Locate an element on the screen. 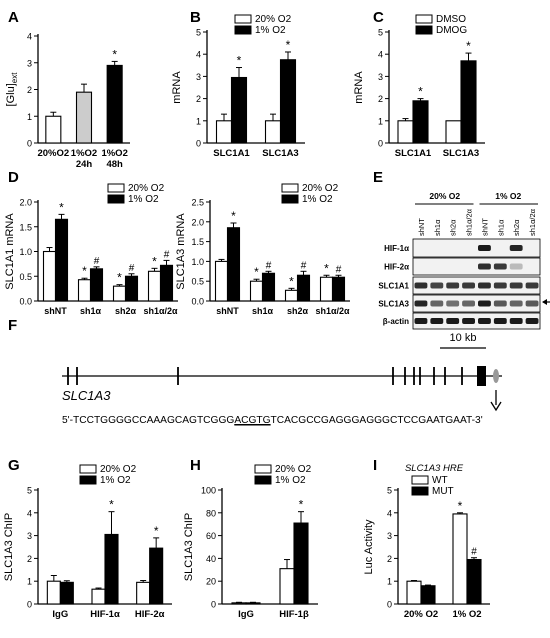 The width and height of the screenshot is (550, 638). legend-title: SLC1A3 HRE is located at coordinates (434, 468).